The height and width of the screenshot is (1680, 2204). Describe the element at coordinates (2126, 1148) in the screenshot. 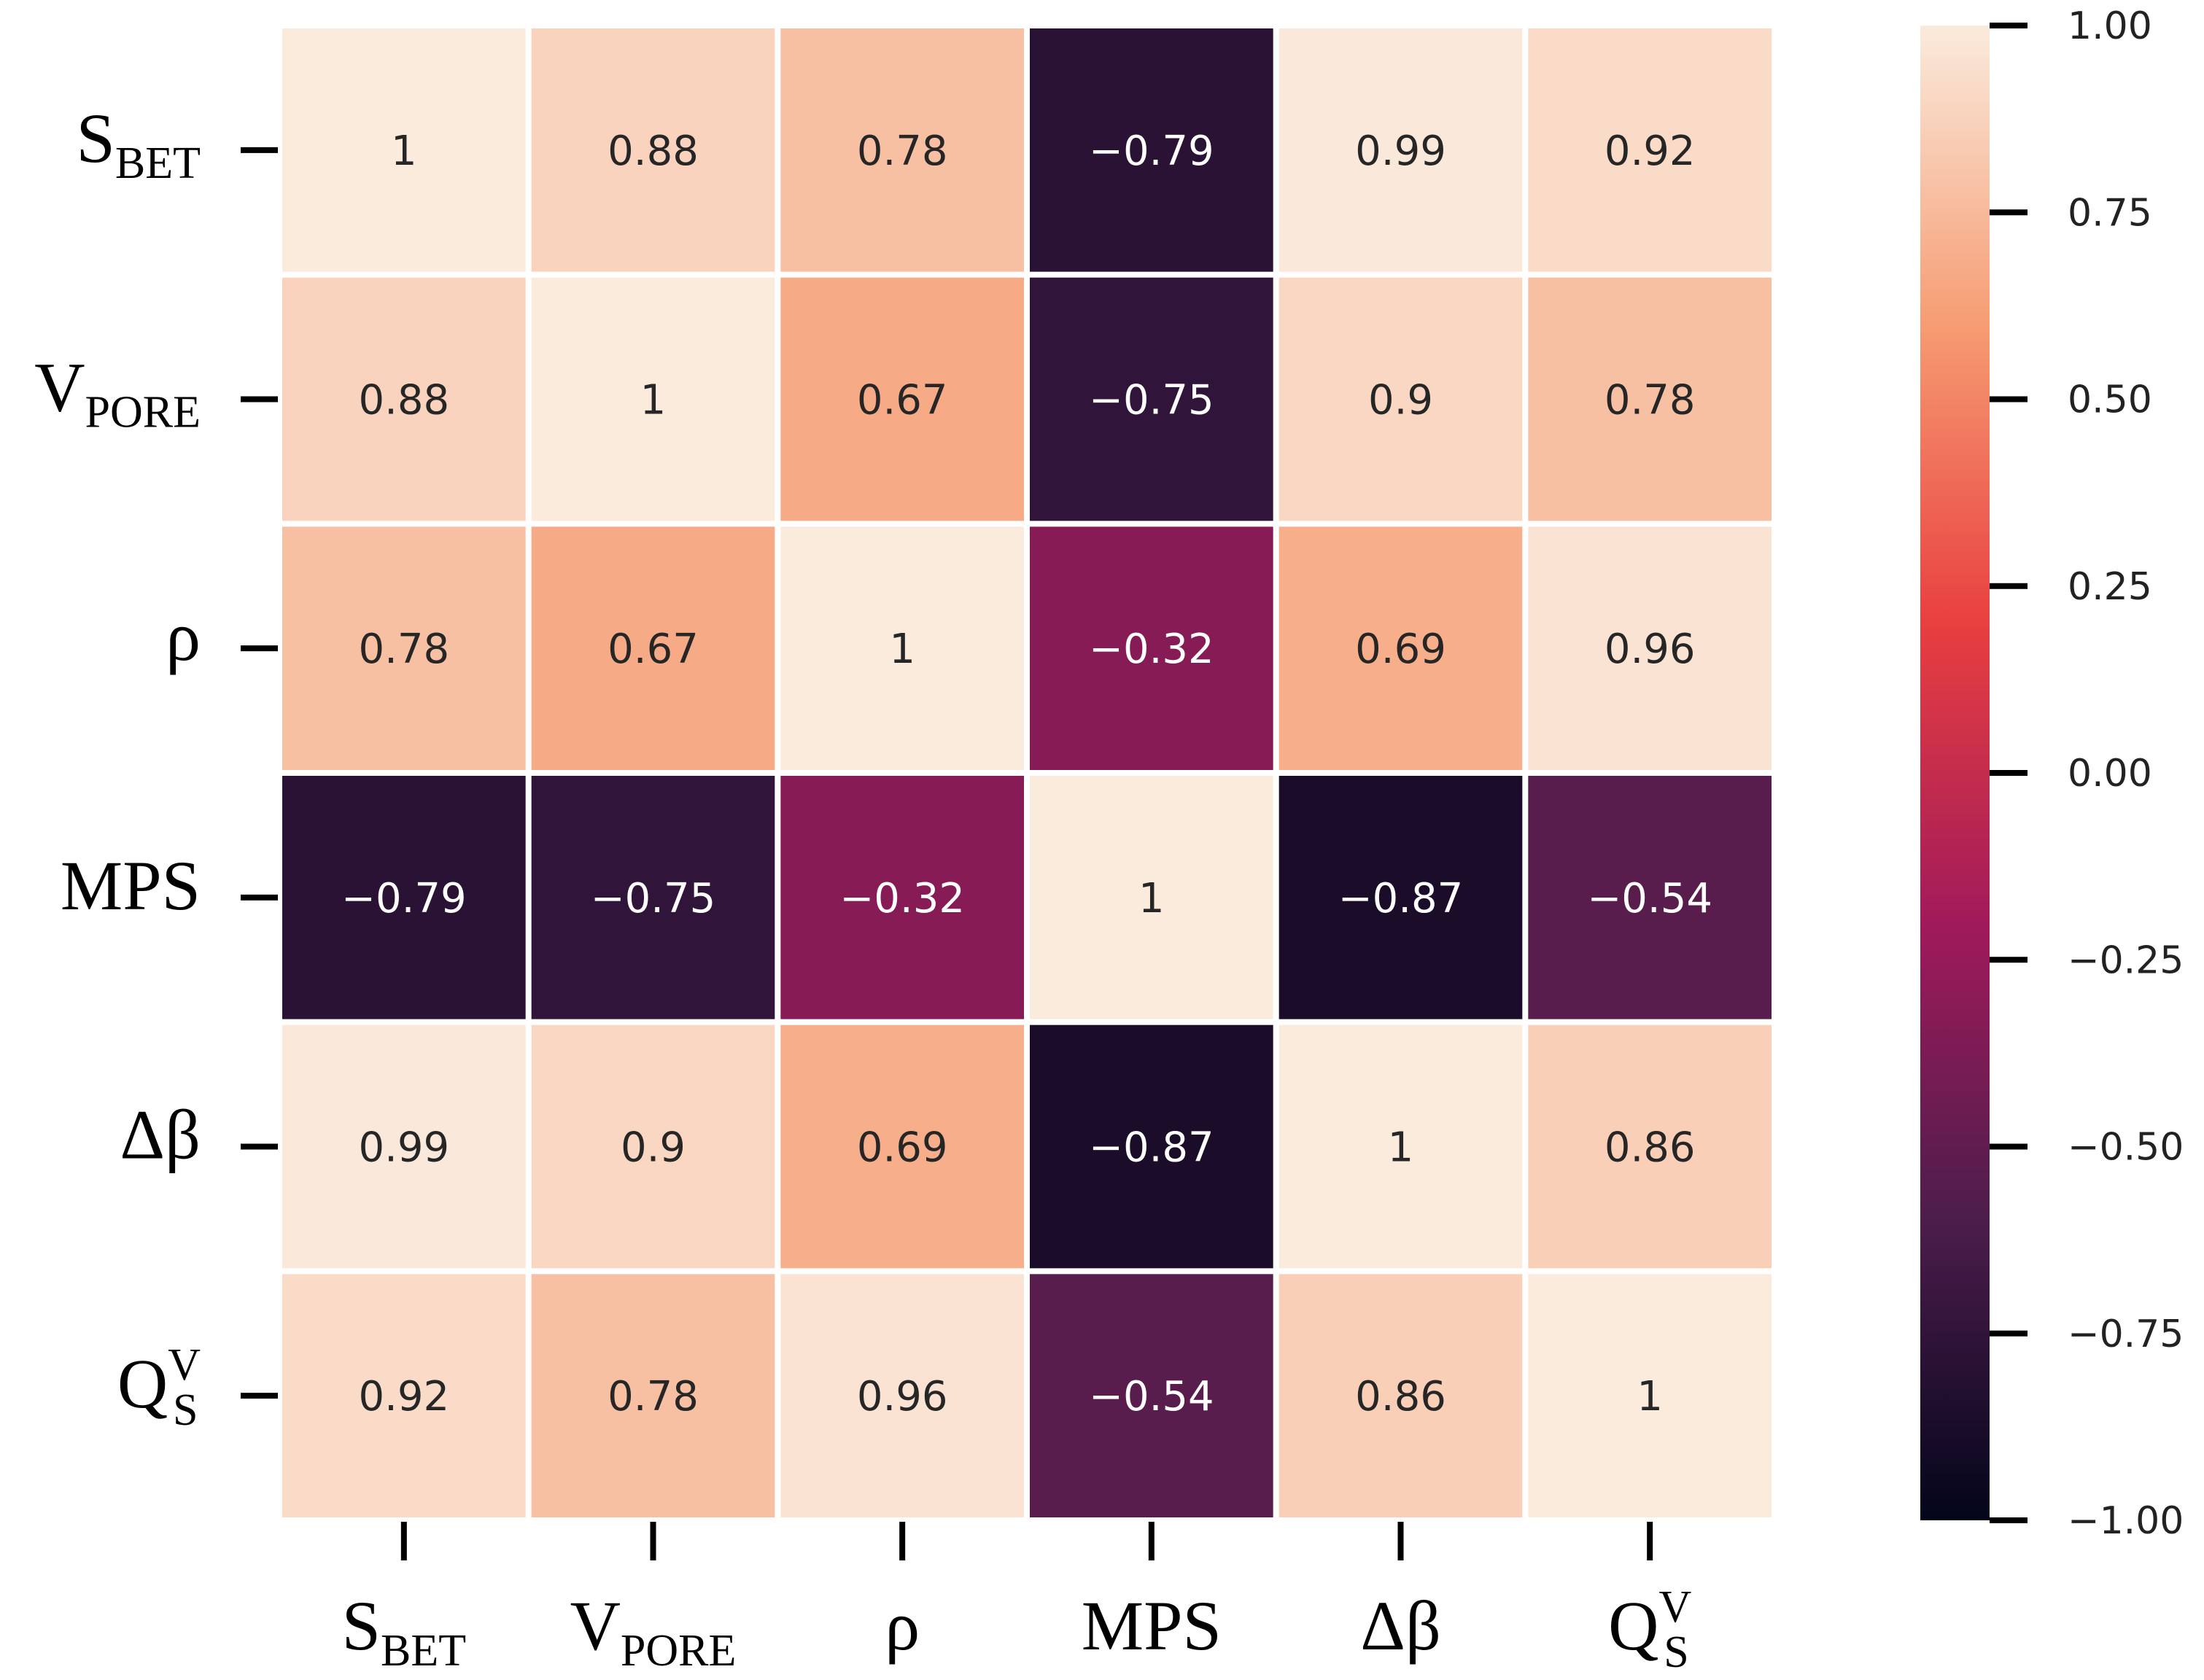

I see `colorbar-tick-label: −0.50` at that location.